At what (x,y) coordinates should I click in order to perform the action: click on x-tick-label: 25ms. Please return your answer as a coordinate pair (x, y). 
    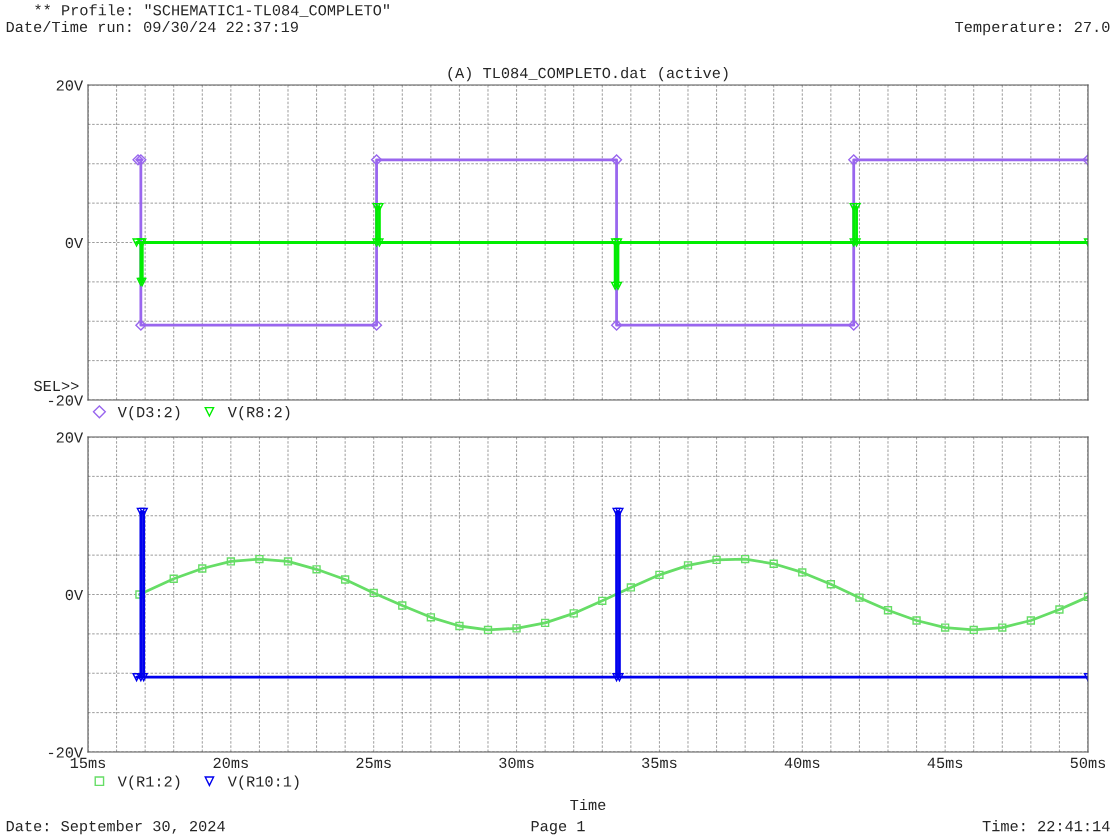
    Looking at the image, I should click on (373, 763).